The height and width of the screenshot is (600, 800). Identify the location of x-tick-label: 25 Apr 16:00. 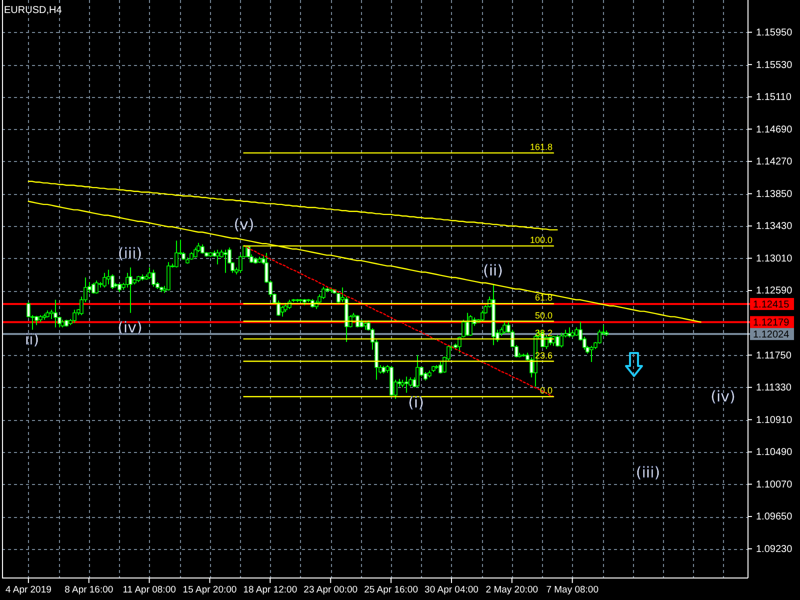
(391, 590).